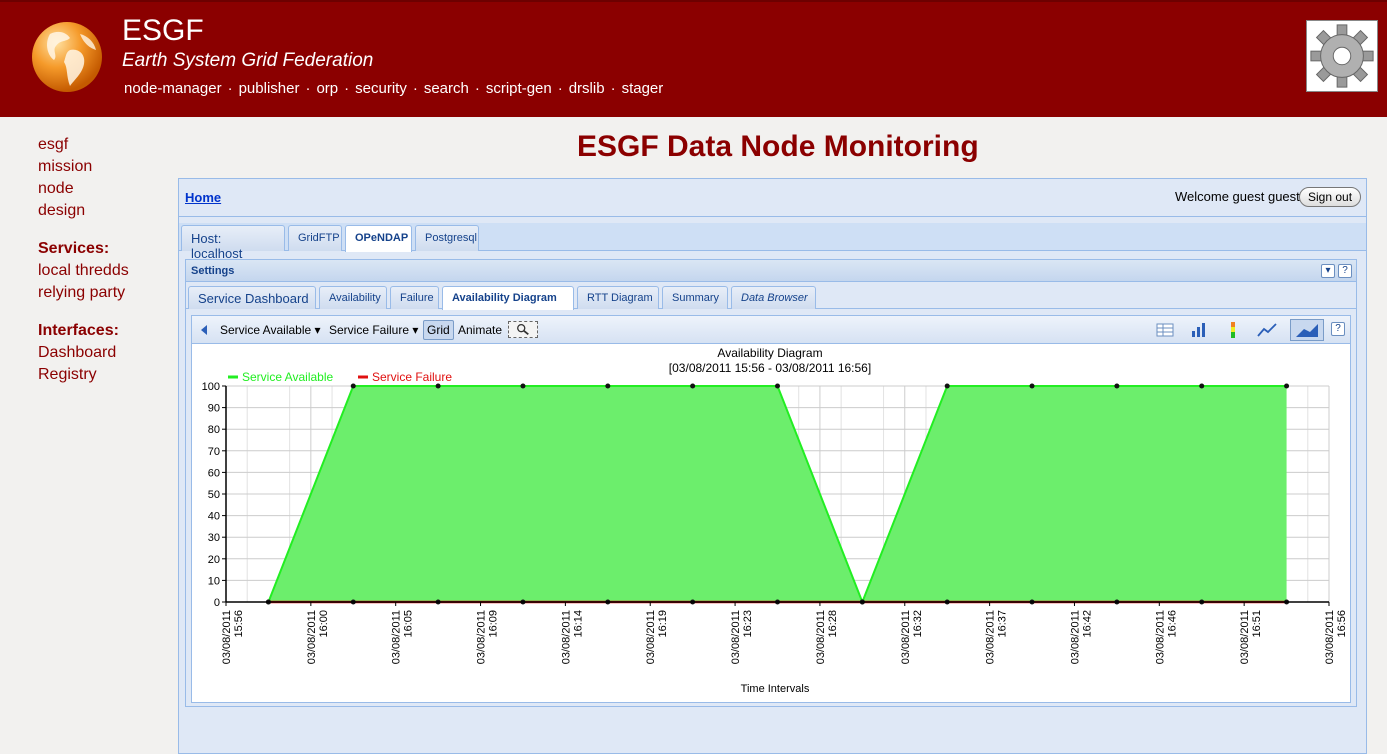 The image size is (1387, 754). I want to click on x-tick-label-line: 16:46, so click(1172, 624).